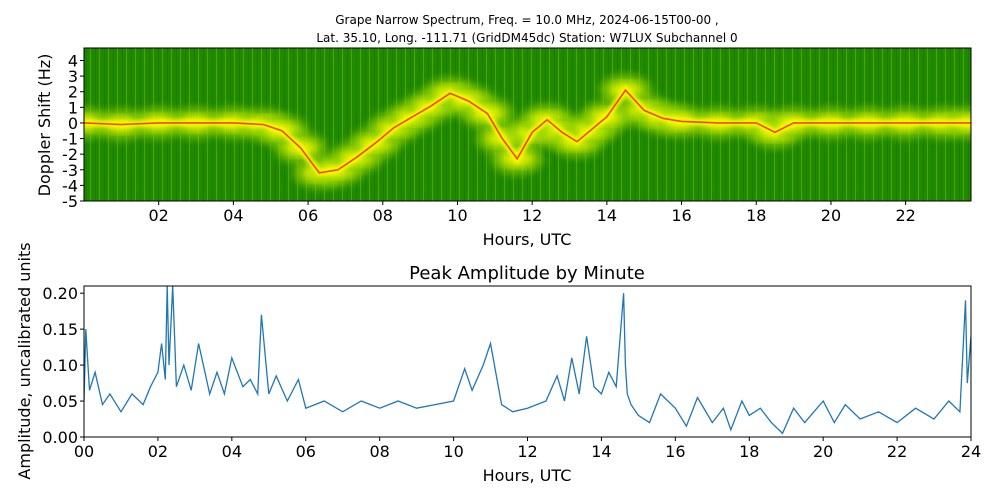  Describe the element at coordinates (73, 92) in the screenshot. I see `y-tick-label: 2` at that location.